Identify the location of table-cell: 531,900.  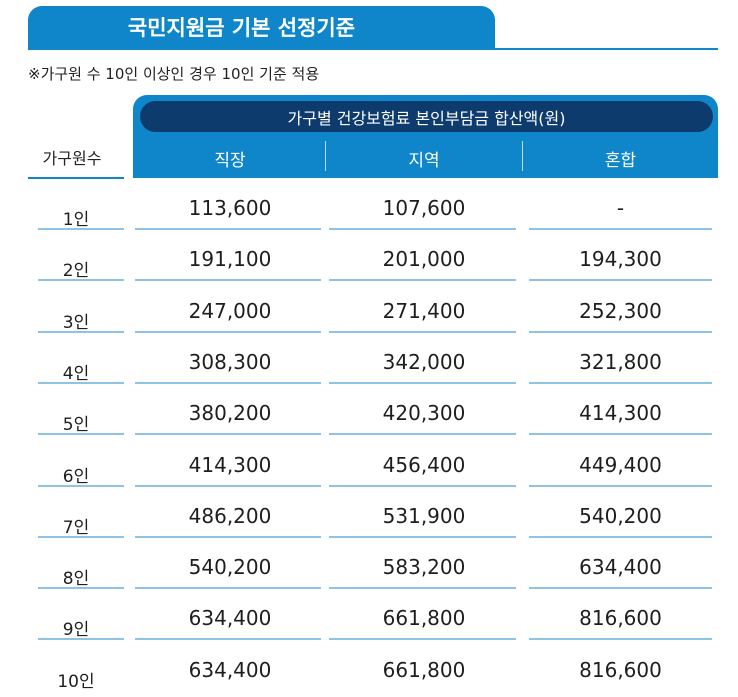
(424, 516).